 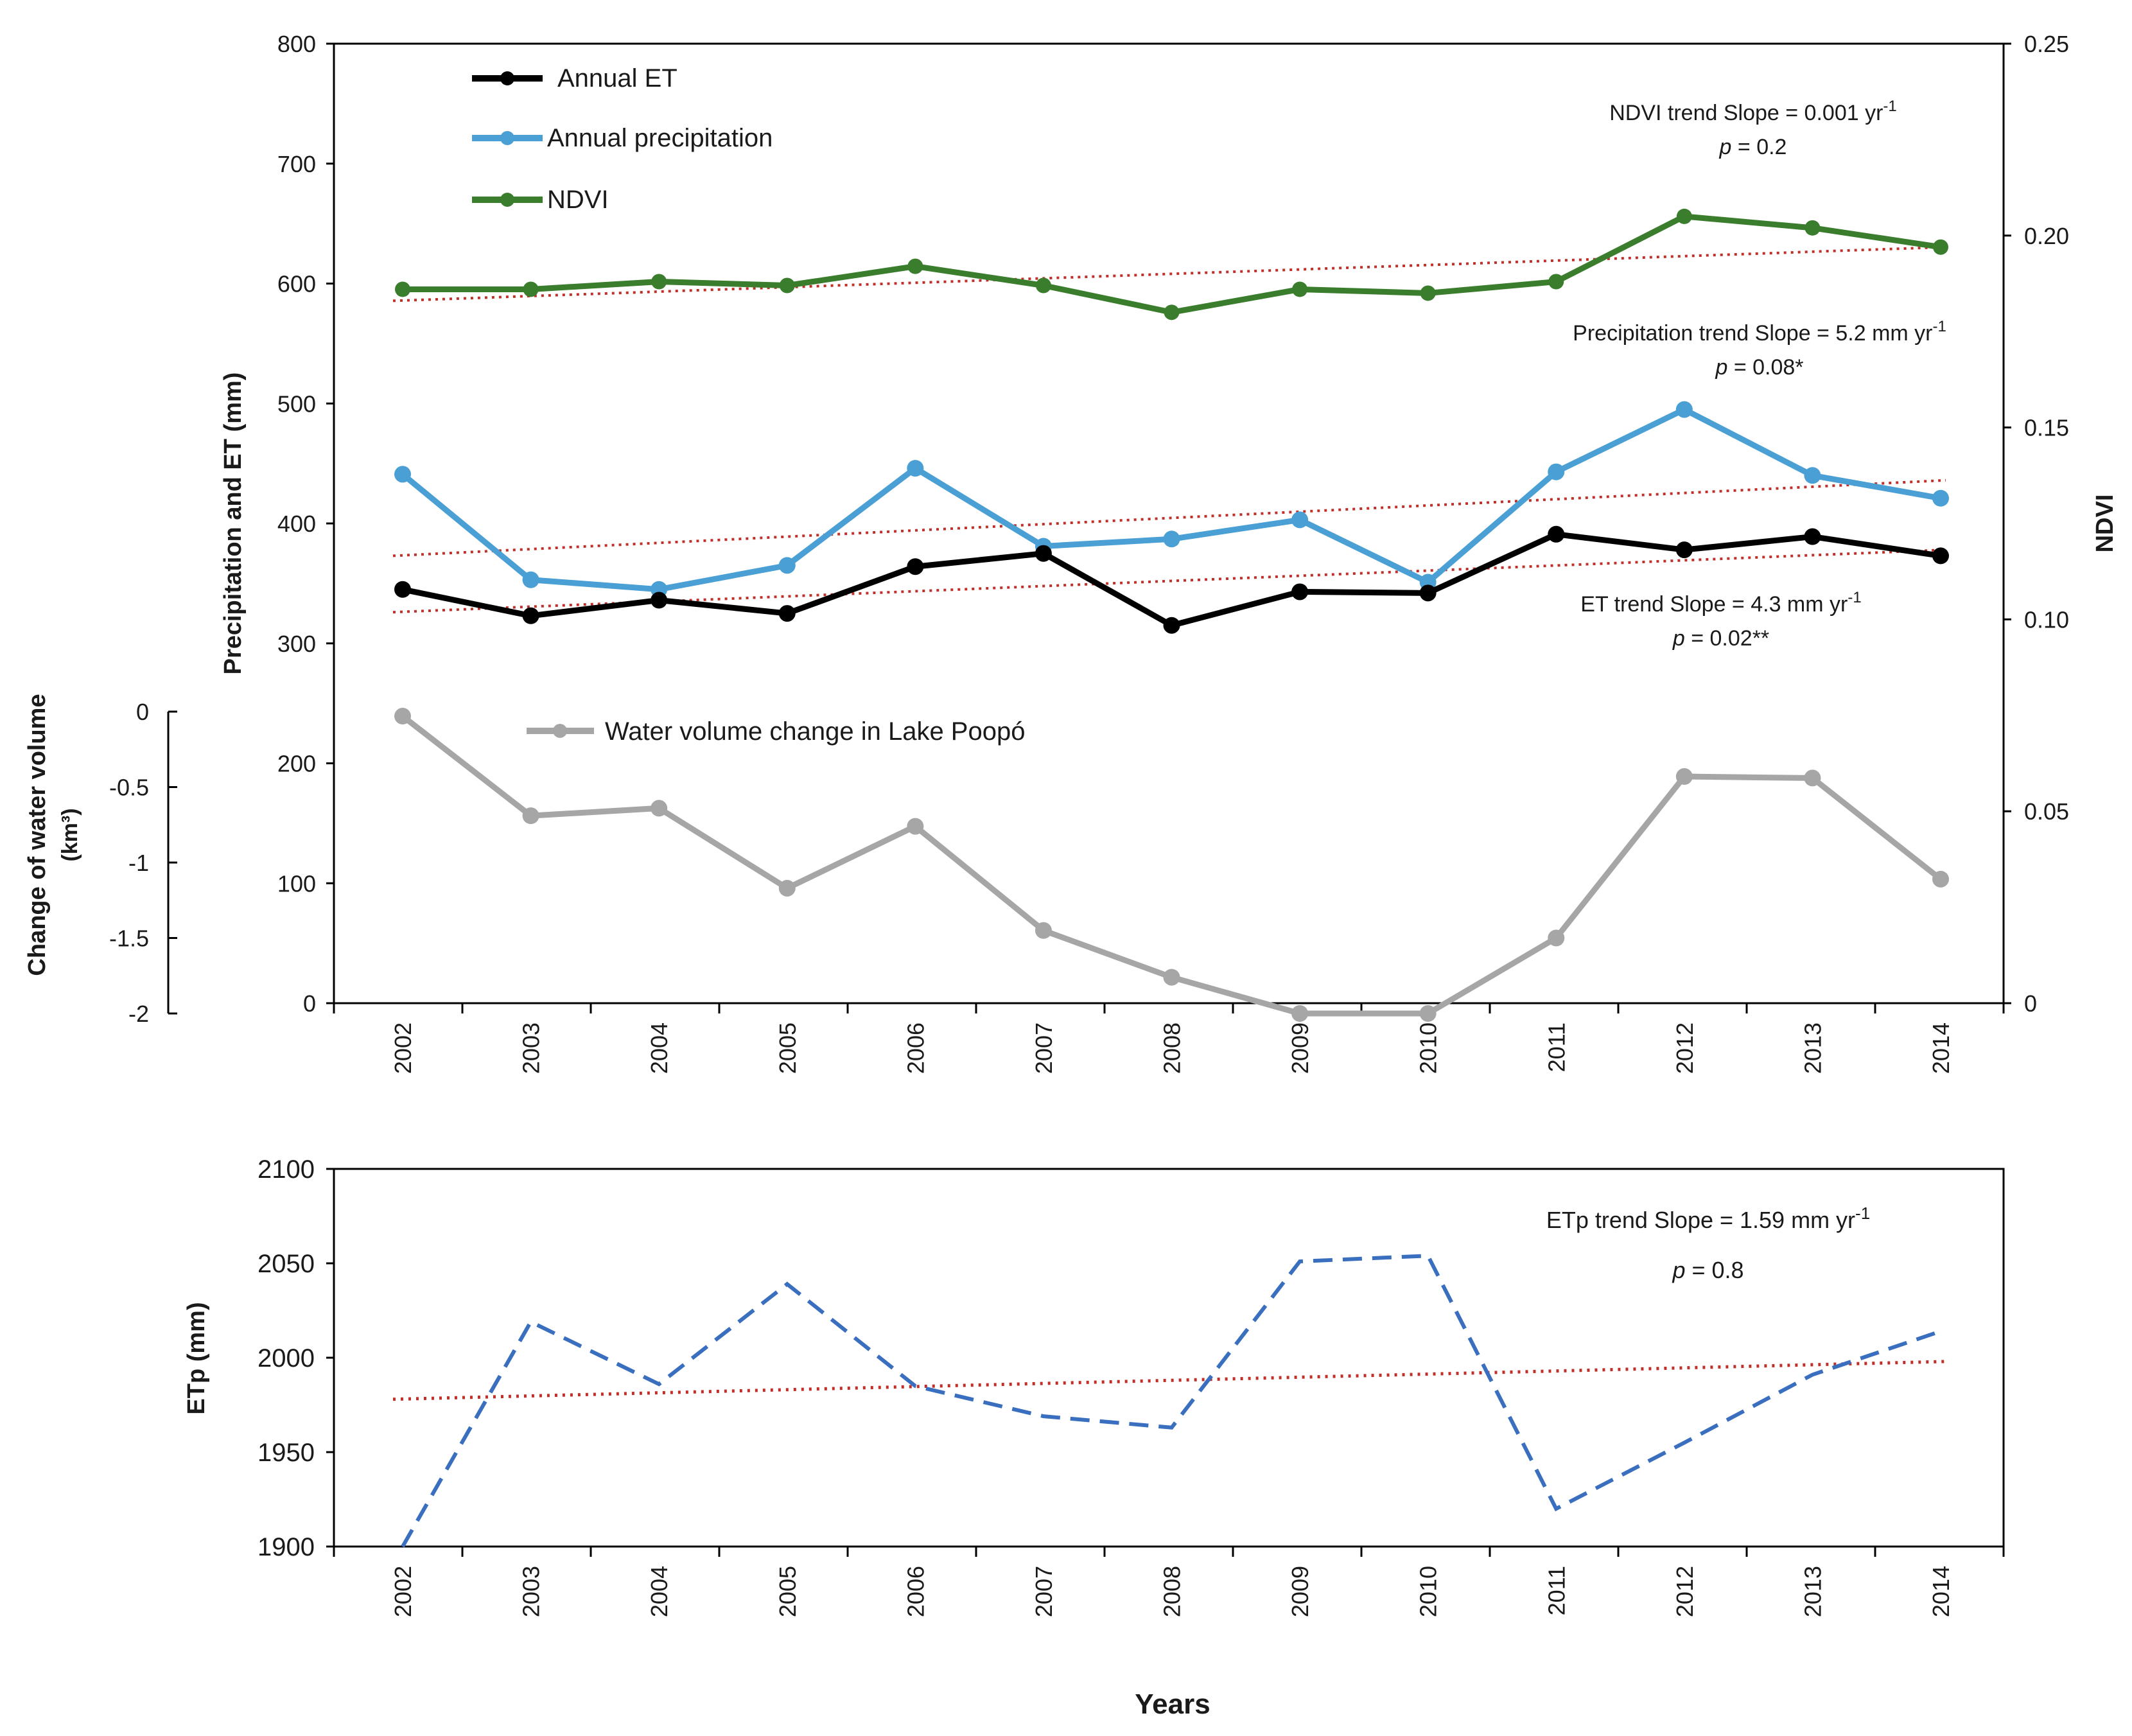 What do you see at coordinates (1721, 367) in the screenshot?
I see `precipitation-trend-p-label: p` at bounding box center [1721, 367].